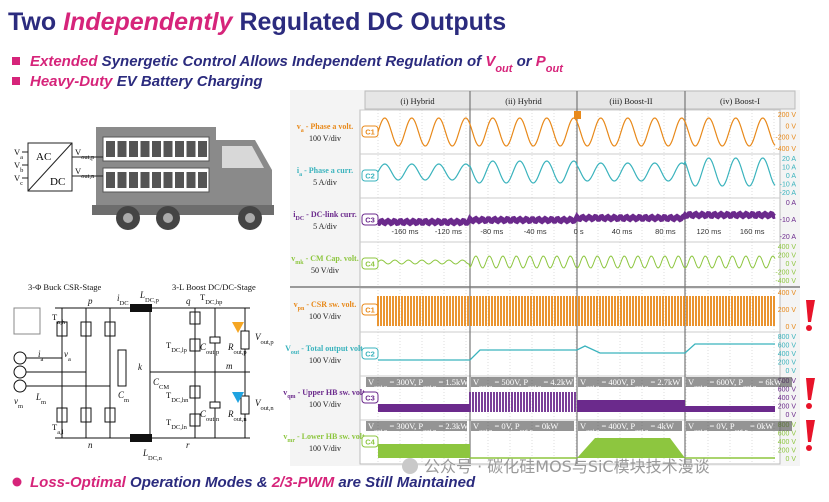 This screenshot has height=502, width=829. What do you see at coordinates (370, 175) in the screenshot?
I see `channel-tag-box` at bounding box center [370, 175].